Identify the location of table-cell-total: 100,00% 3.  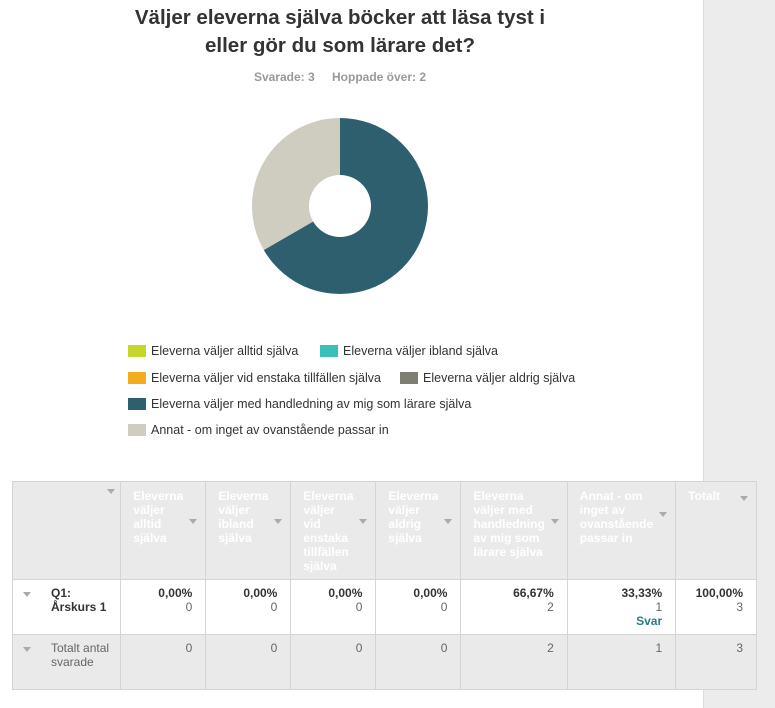
(716, 607).